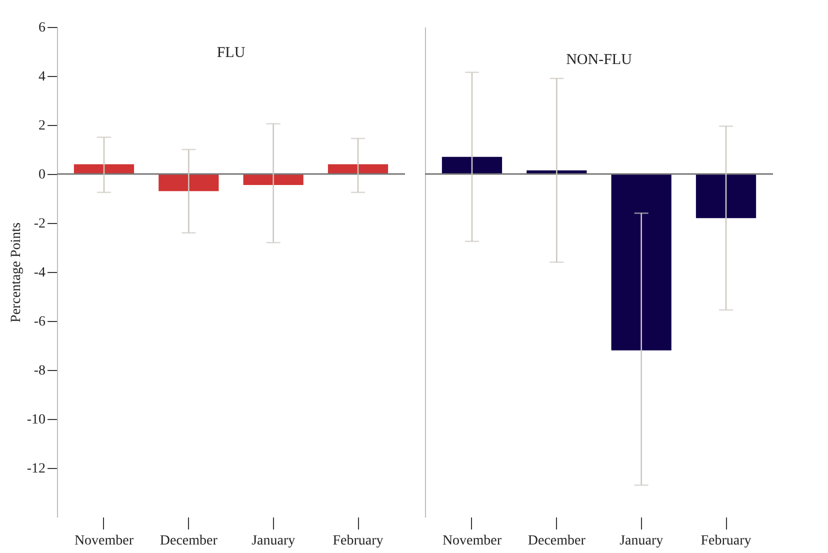  What do you see at coordinates (36, 420) in the screenshot?
I see `y-tick-label: -10` at bounding box center [36, 420].